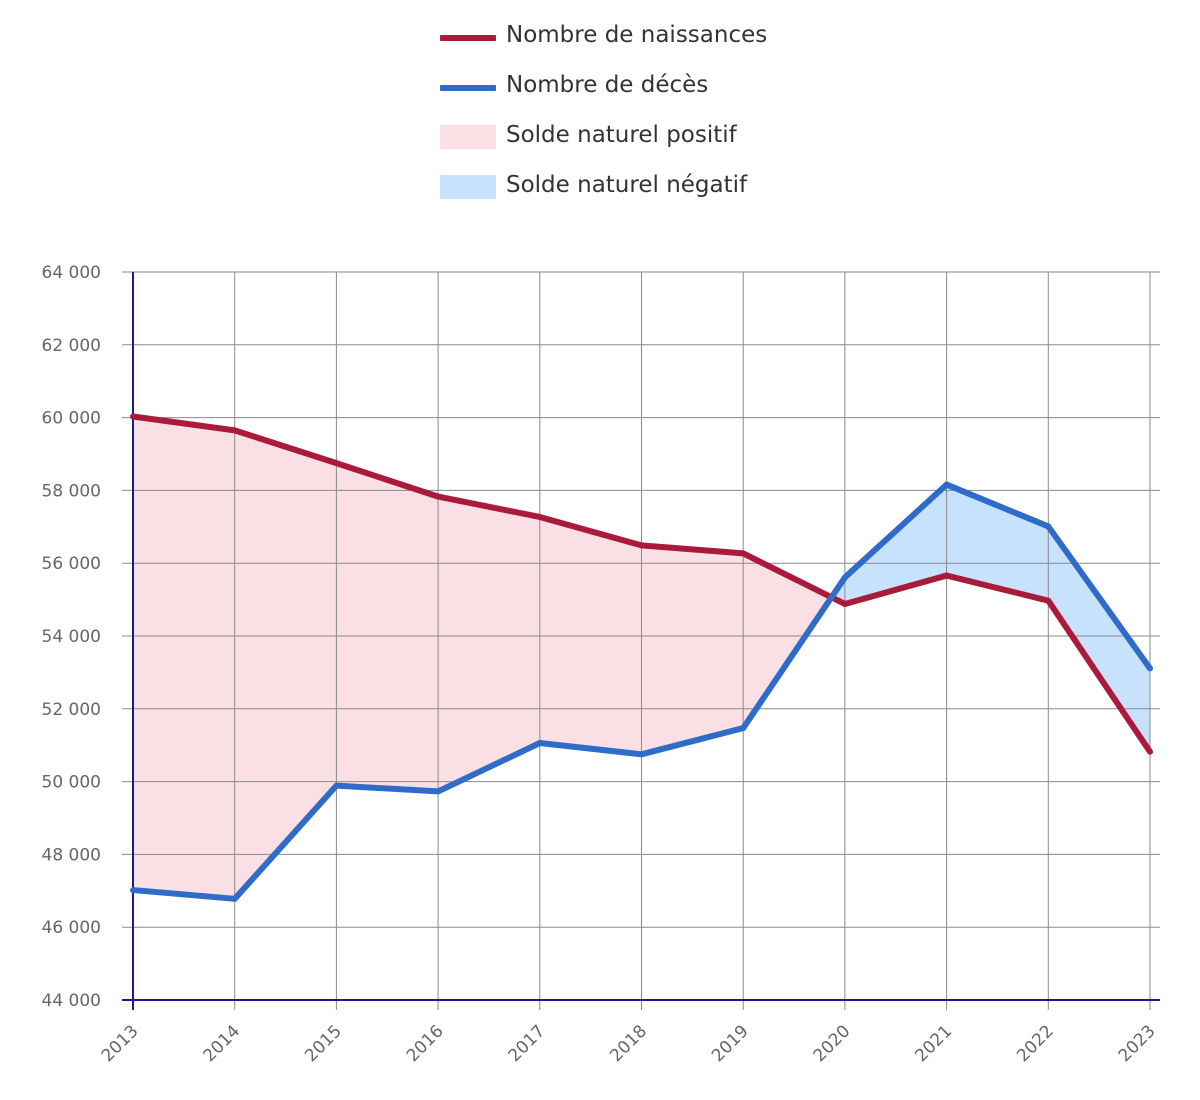 The height and width of the screenshot is (1100, 1200). I want to click on births-point-2020, so click(844, 603).